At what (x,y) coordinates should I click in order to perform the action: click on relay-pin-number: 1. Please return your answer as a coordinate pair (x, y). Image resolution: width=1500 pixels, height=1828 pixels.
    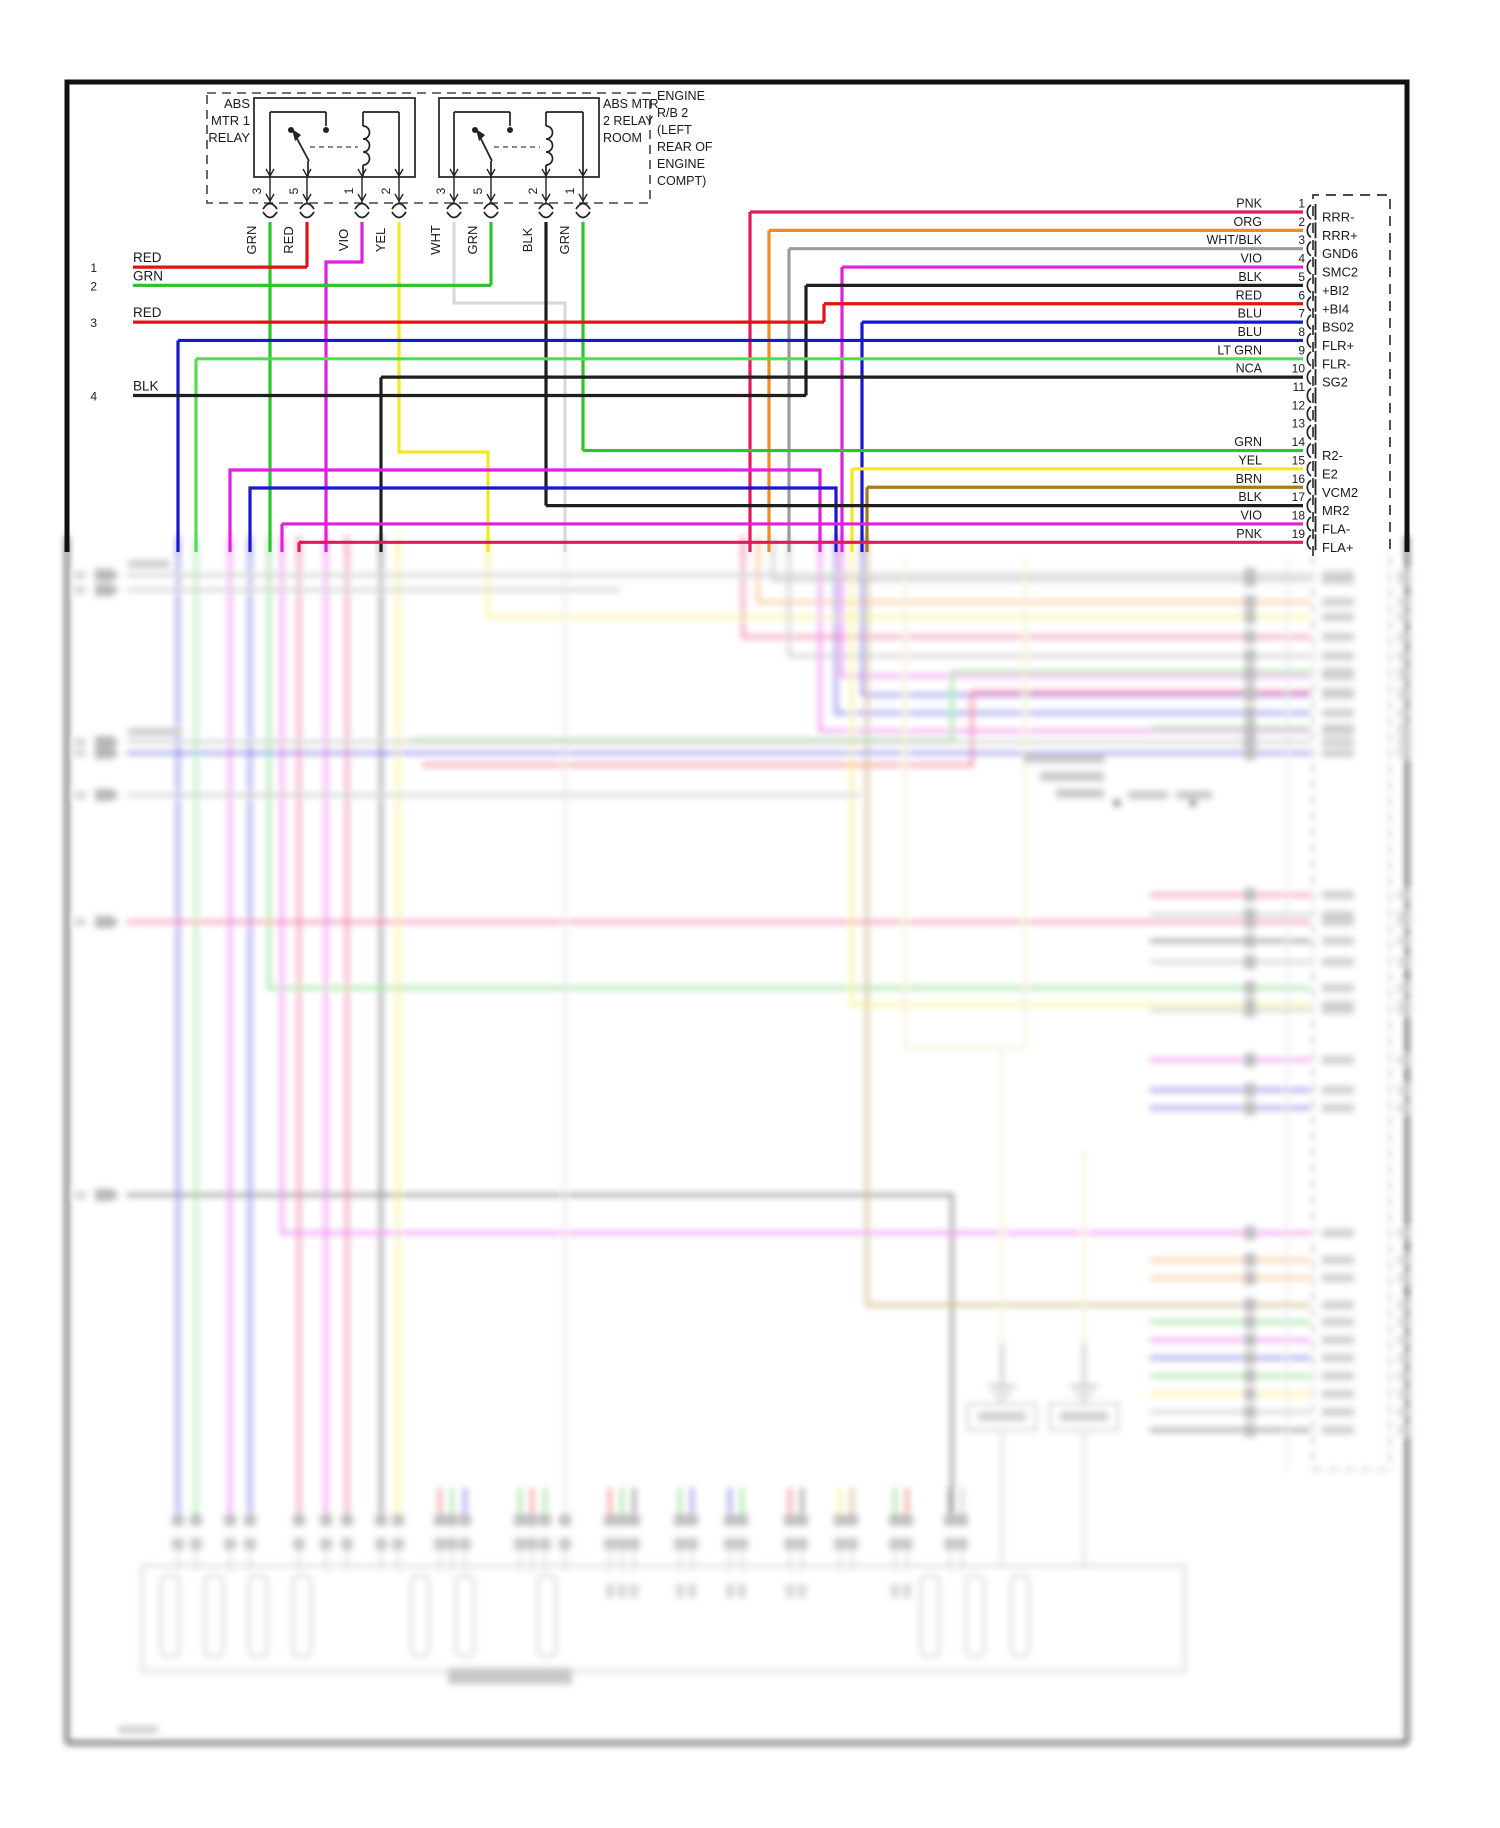
    Looking at the image, I should click on (570, 190).